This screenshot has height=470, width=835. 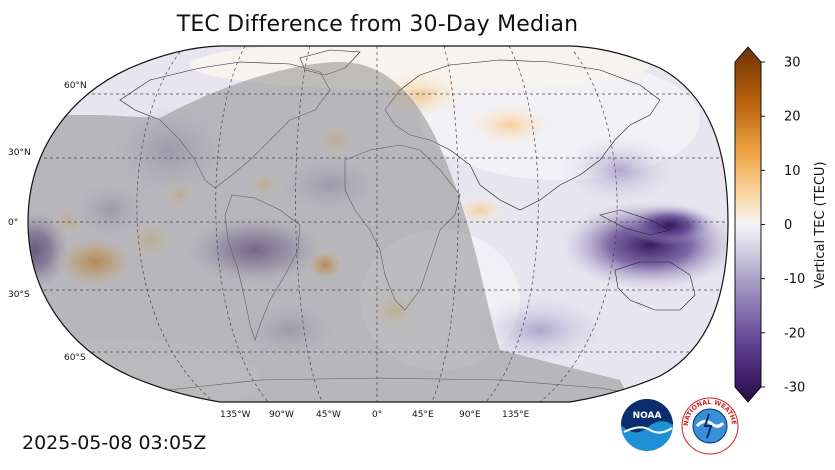 I want to click on colorbar-tick-label: -10, so click(x=794, y=279).